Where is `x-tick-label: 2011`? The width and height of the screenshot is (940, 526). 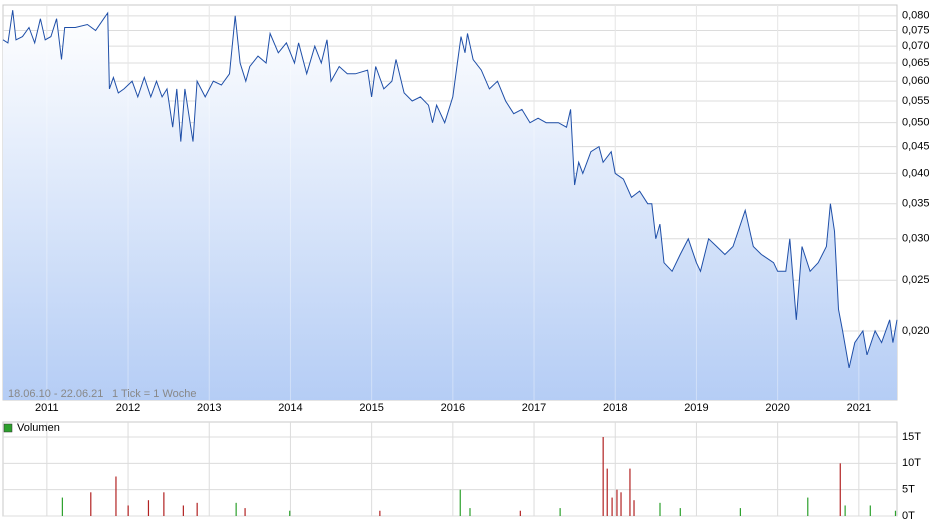
x-tick-label: 2011 is located at coordinates (47, 408).